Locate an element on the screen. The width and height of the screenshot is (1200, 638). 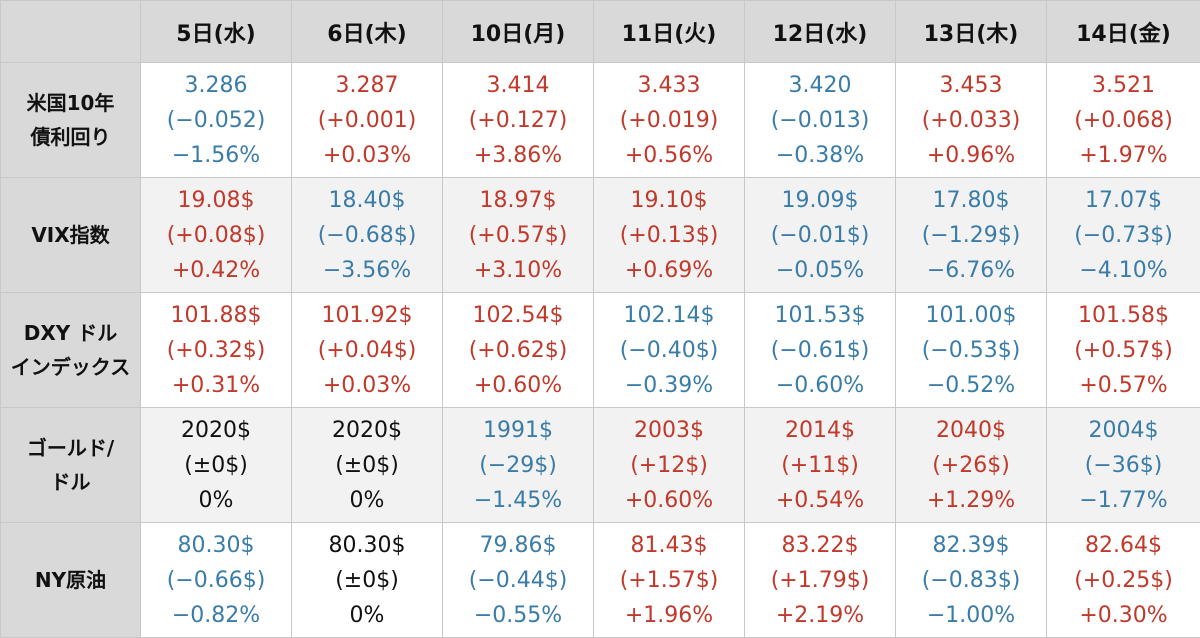
cell-value: 3.420 is located at coordinates (820, 85).